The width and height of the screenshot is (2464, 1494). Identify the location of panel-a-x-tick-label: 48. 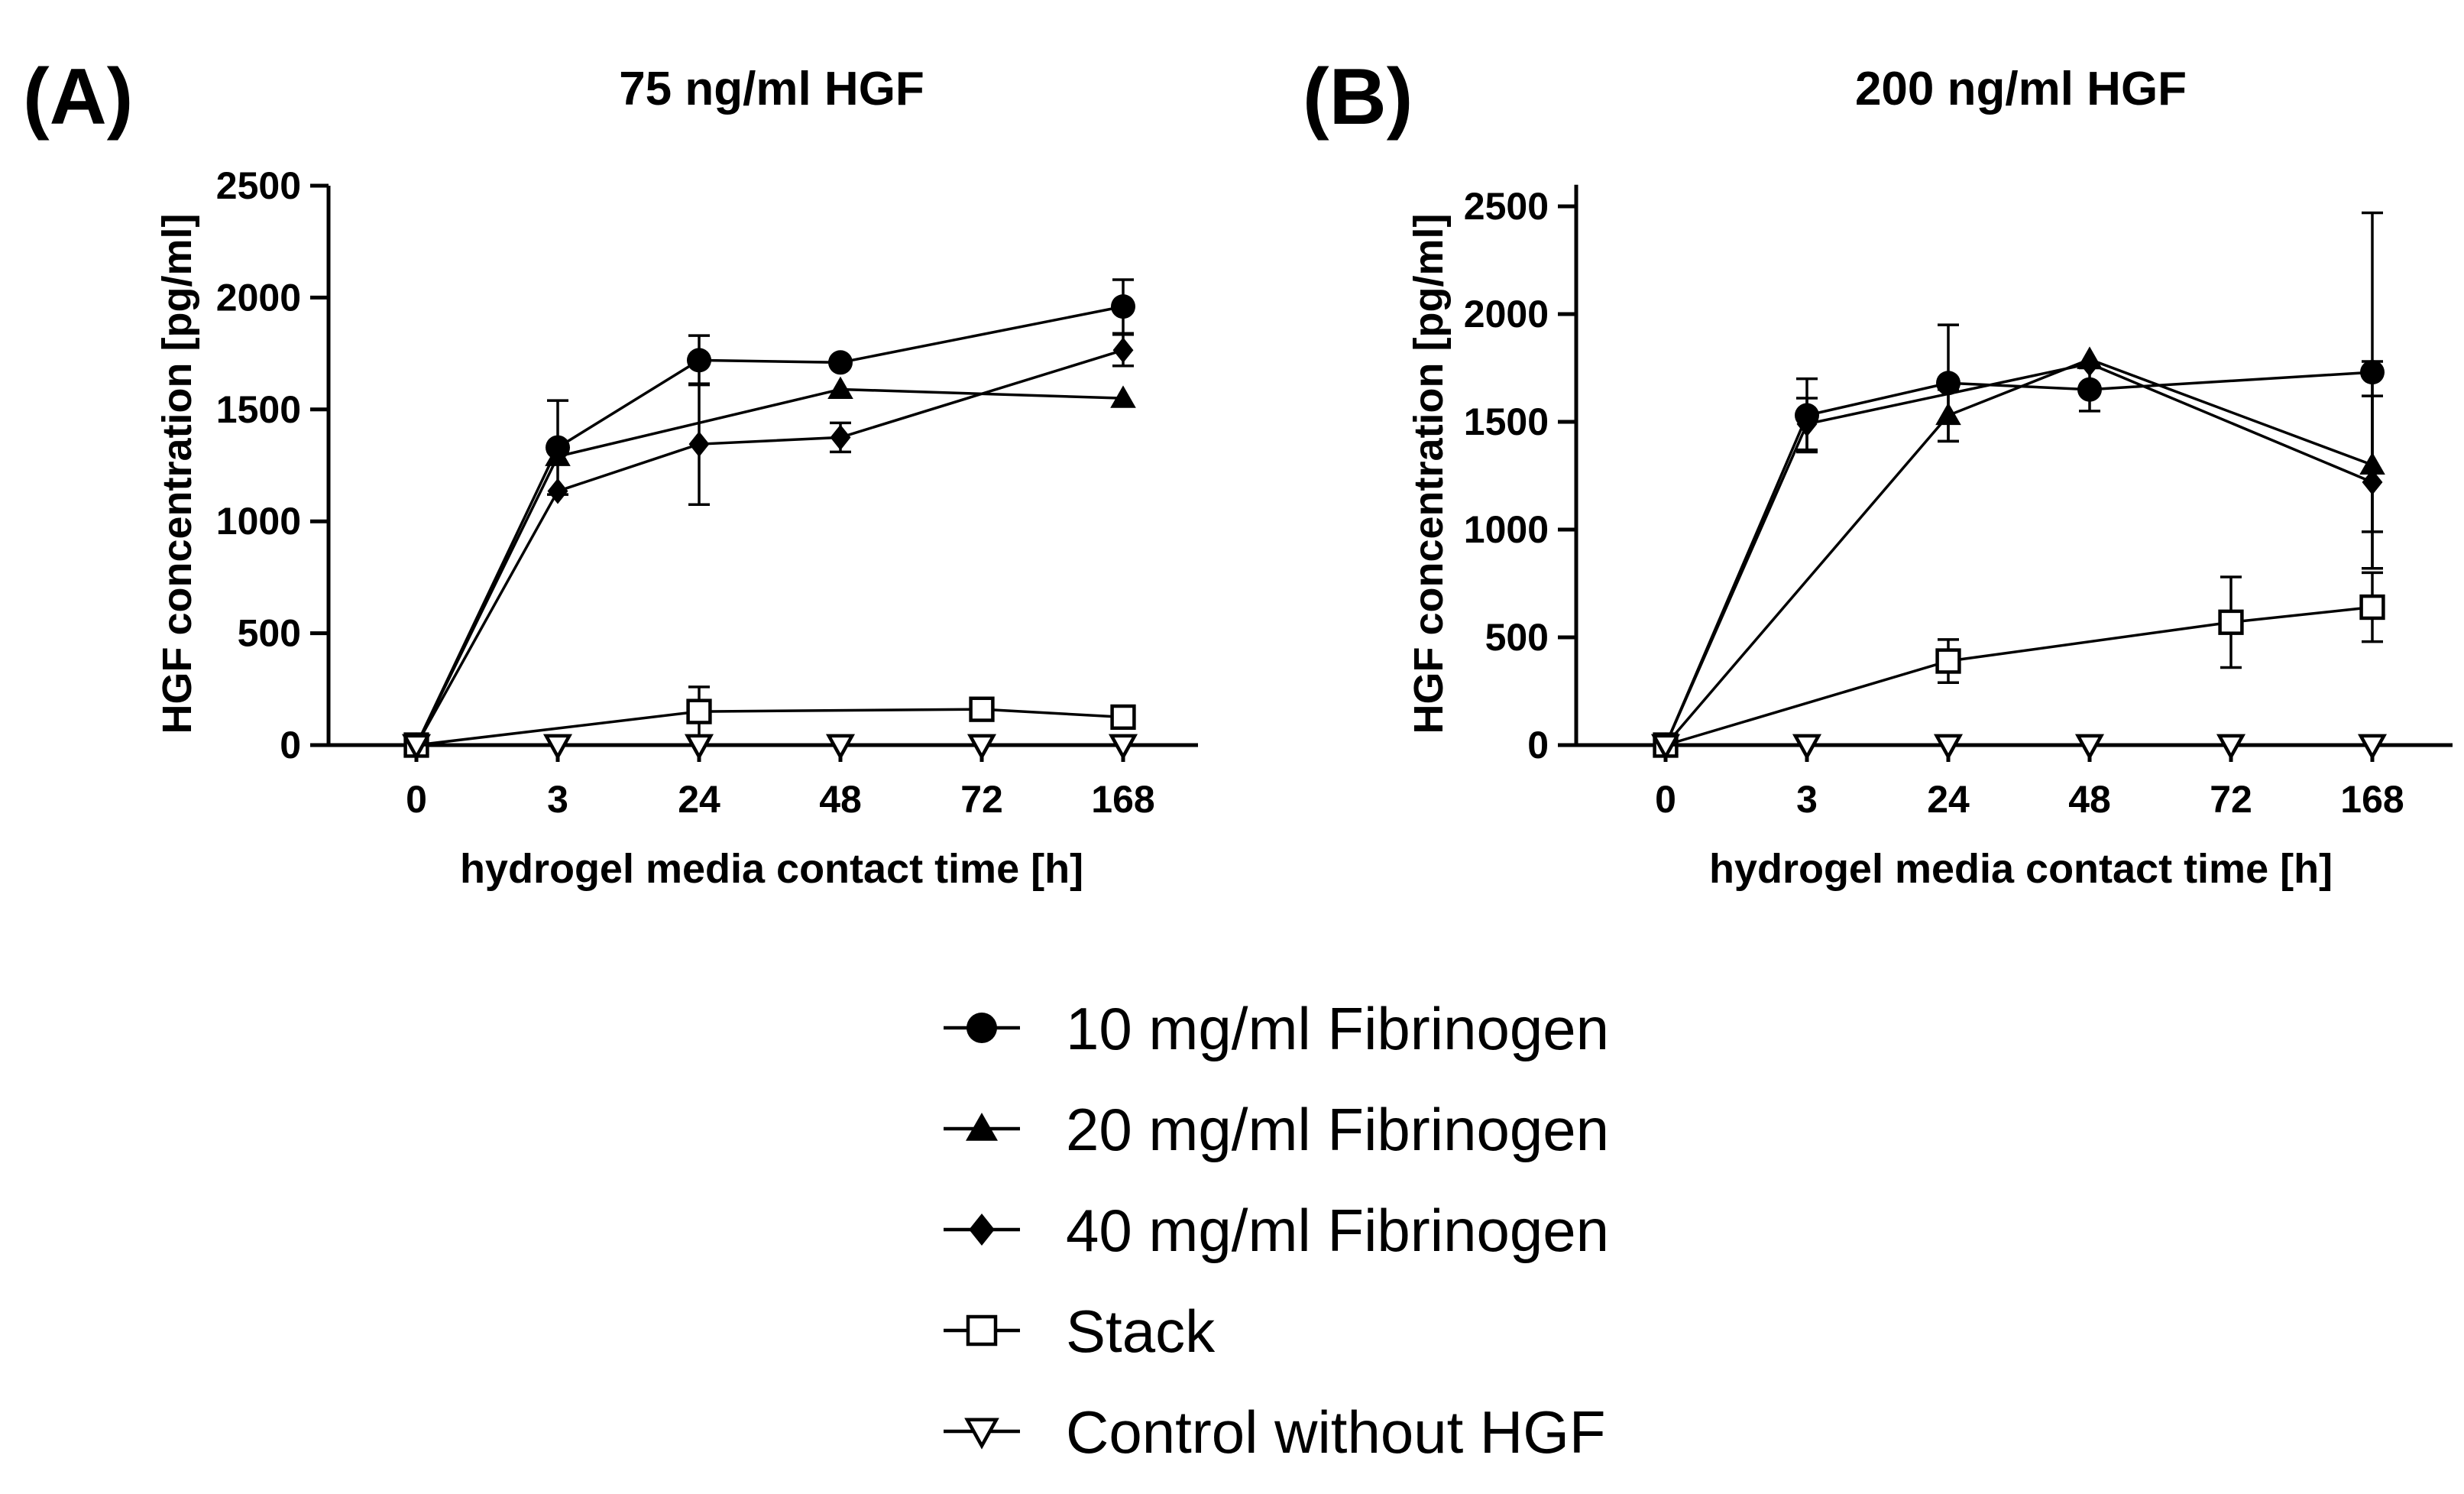
(840, 799).